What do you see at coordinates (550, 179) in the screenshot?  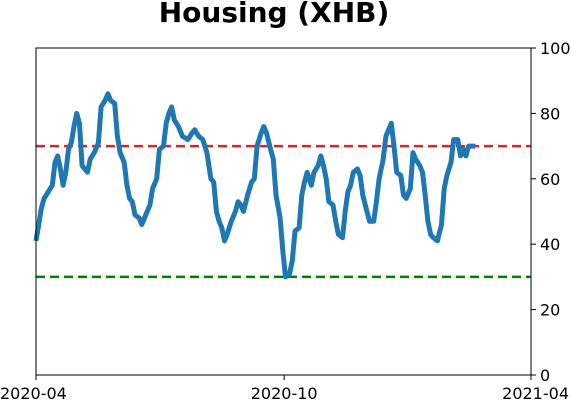 I see `y-tick-label: 60` at bounding box center [550, 179].